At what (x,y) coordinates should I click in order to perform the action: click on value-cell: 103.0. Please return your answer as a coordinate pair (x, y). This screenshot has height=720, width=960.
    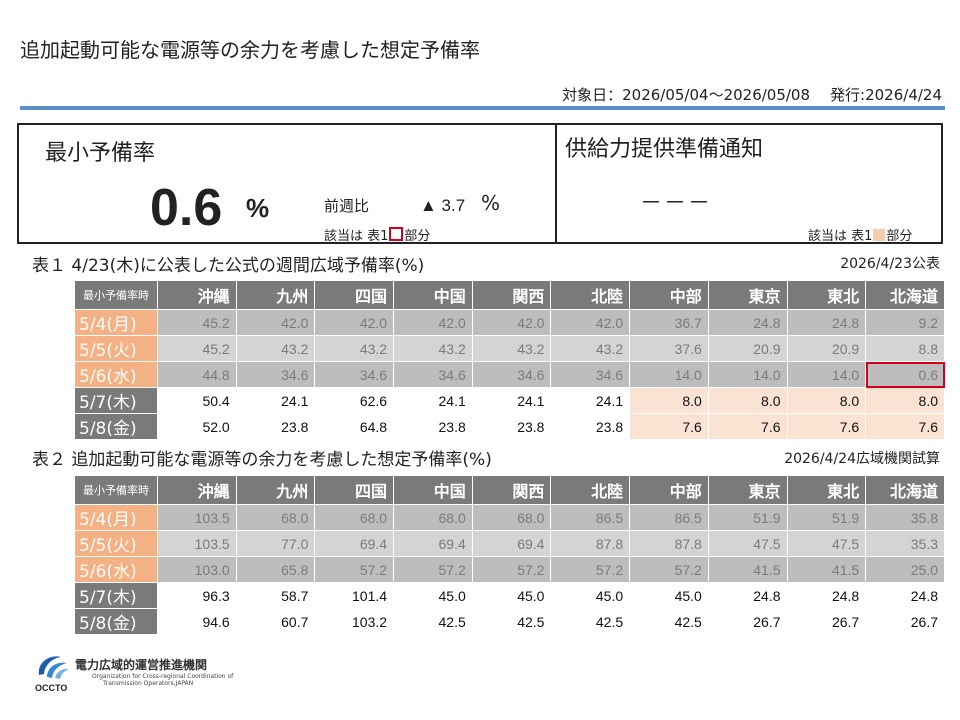
    Looking at the image, I should click on (197, 569).